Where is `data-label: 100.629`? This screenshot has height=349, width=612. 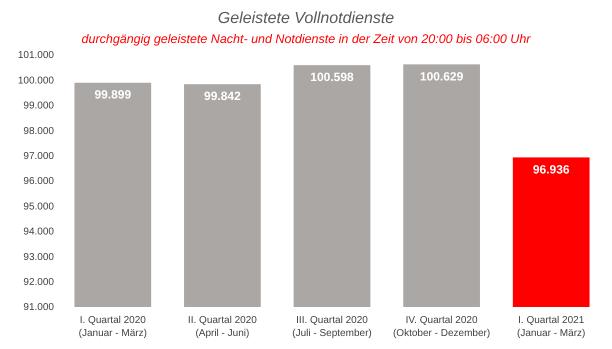 data-label: 100.629 is located at coordinates (442, 76).